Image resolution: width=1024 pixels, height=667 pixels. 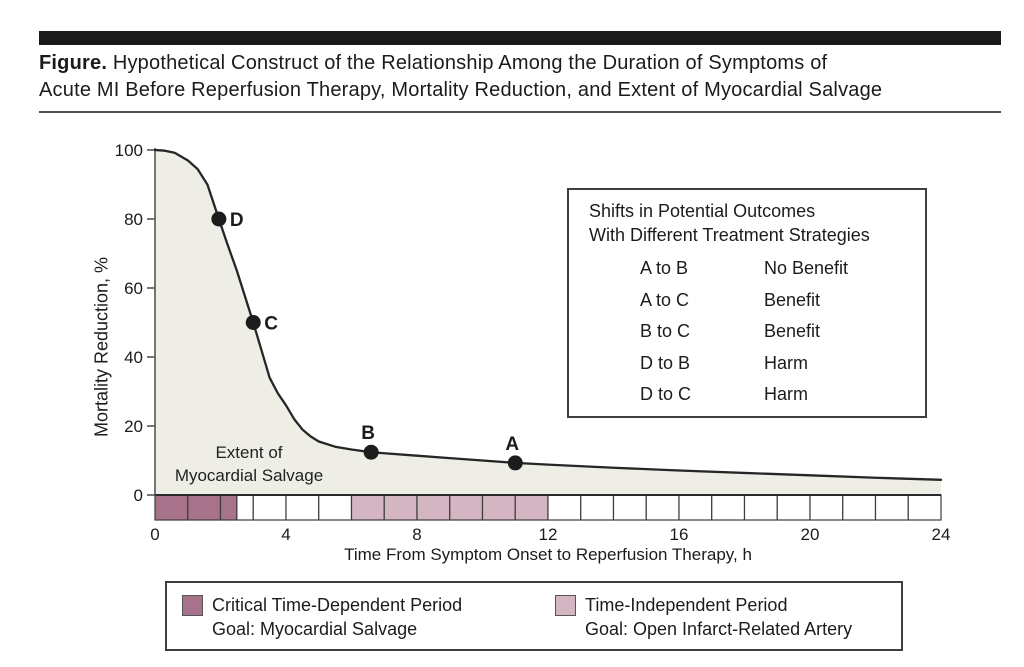 What do you see at coordinates (129, 150) in the screenshot?
I see `y-axis-tick-label: 100` at bounding box center [129, 150].